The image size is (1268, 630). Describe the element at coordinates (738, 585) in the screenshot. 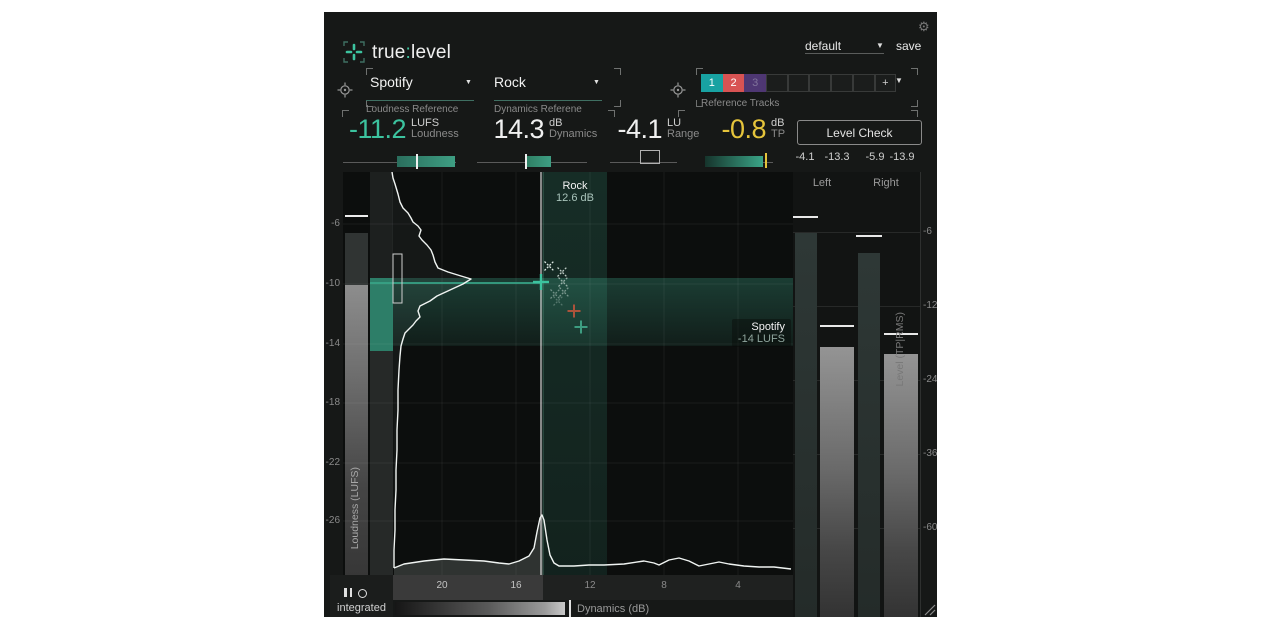

I see `dynamics-tick-4: 4` at that location.